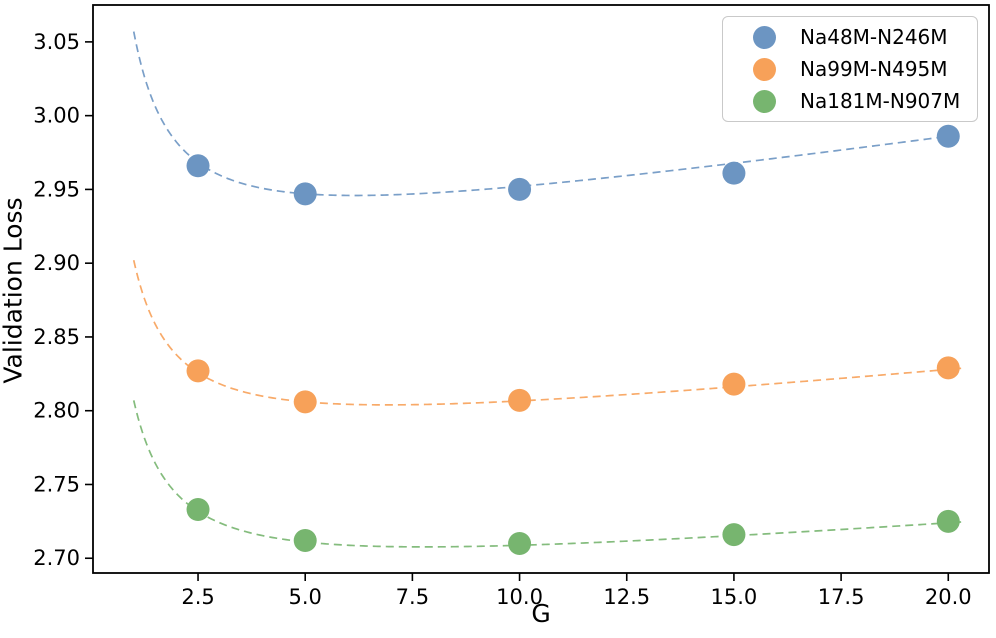 This screenshot has width=996, height=638. Describe the element at coordinates (305, 597) in the screenshot. I see `x-tick-label: 5.0` at that location.